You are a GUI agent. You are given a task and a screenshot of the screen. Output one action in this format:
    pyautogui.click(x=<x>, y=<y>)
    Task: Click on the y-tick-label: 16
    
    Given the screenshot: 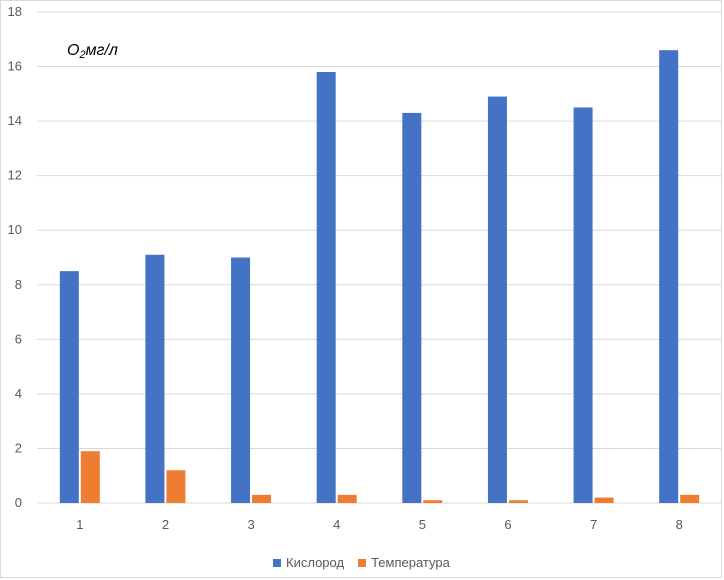 What is the action you would take?
    pyautogui.click(x=15, y=66)
    